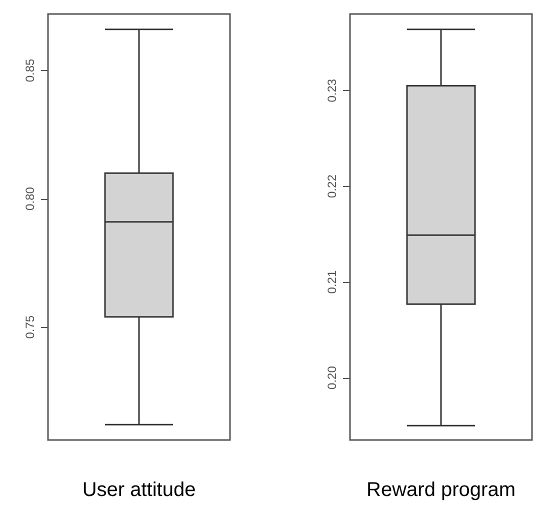 The width and height of the screenshot is (560, 519). What do you see at coordinates (332, 90) in the screenshot?
I see `y-tick-label: 0.23` at bounding box center [332, 90].